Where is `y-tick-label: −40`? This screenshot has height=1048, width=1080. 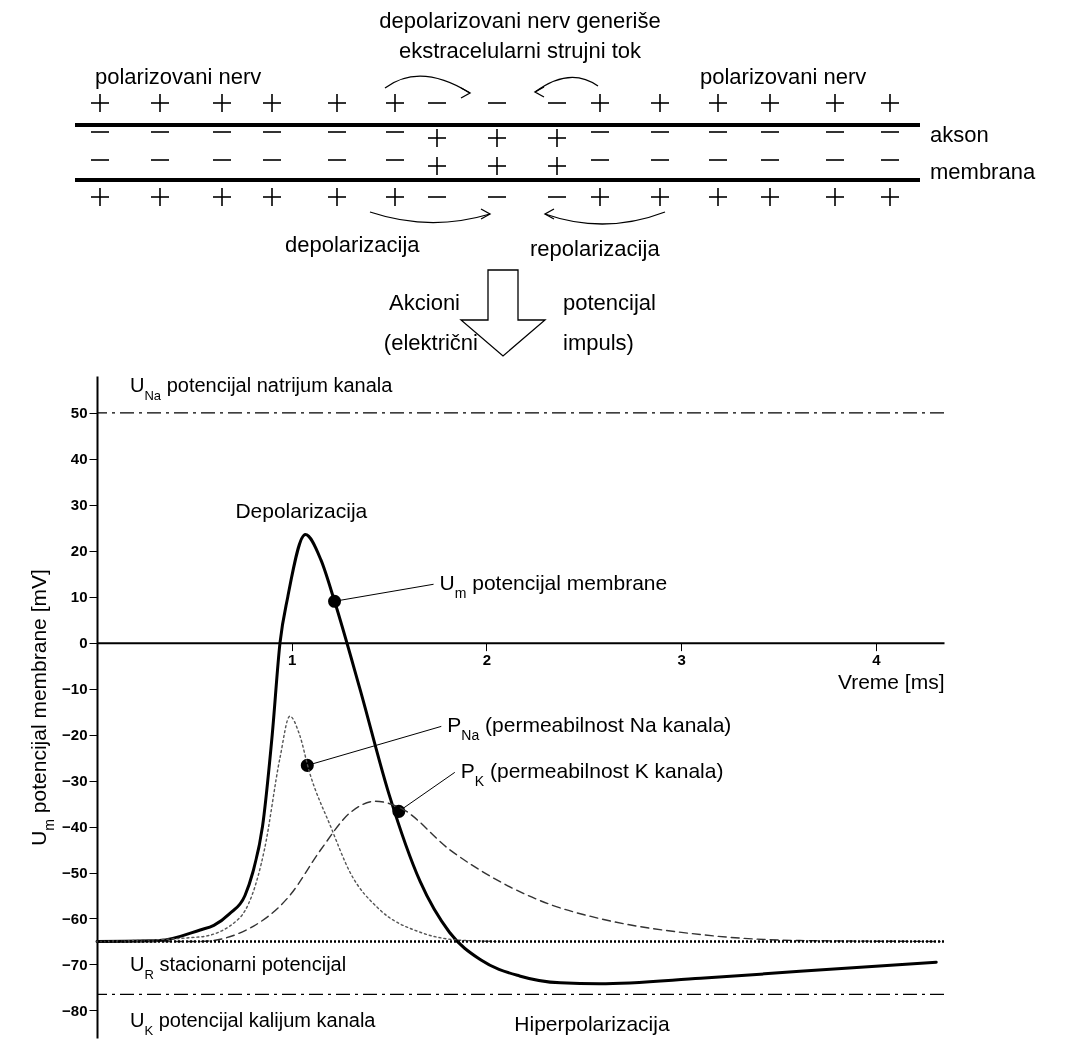
y-tick-label: −40 is located at coordinates (75, 827).